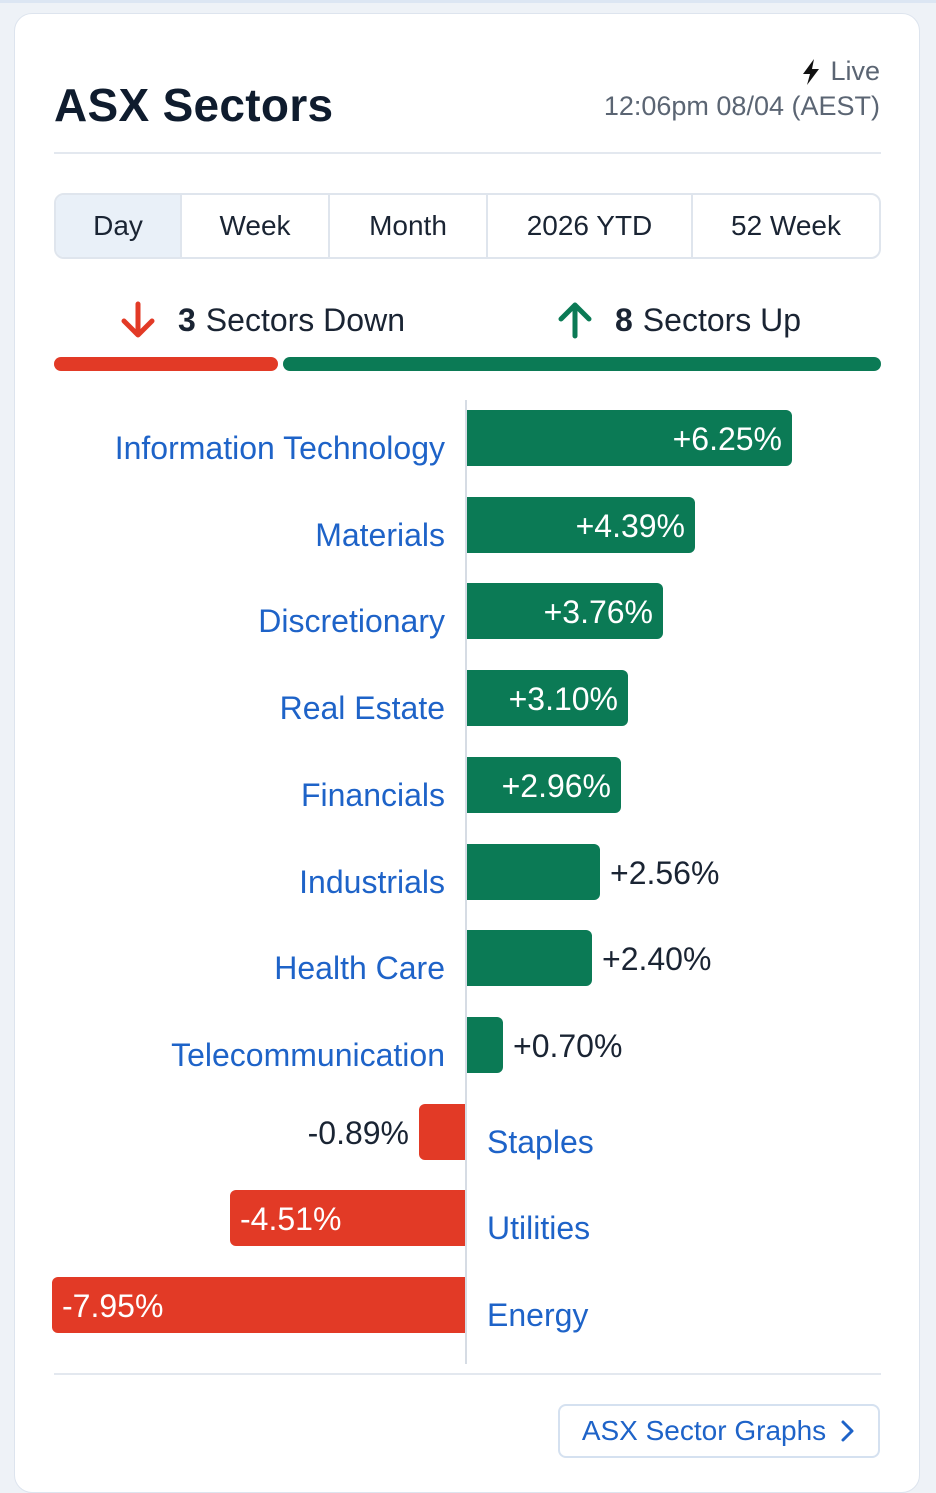 This screenshot has height=1493, width=936. Describe the element at coordinates (582, 364) in the screenshot. I see `breadth-bar-up` at that location.